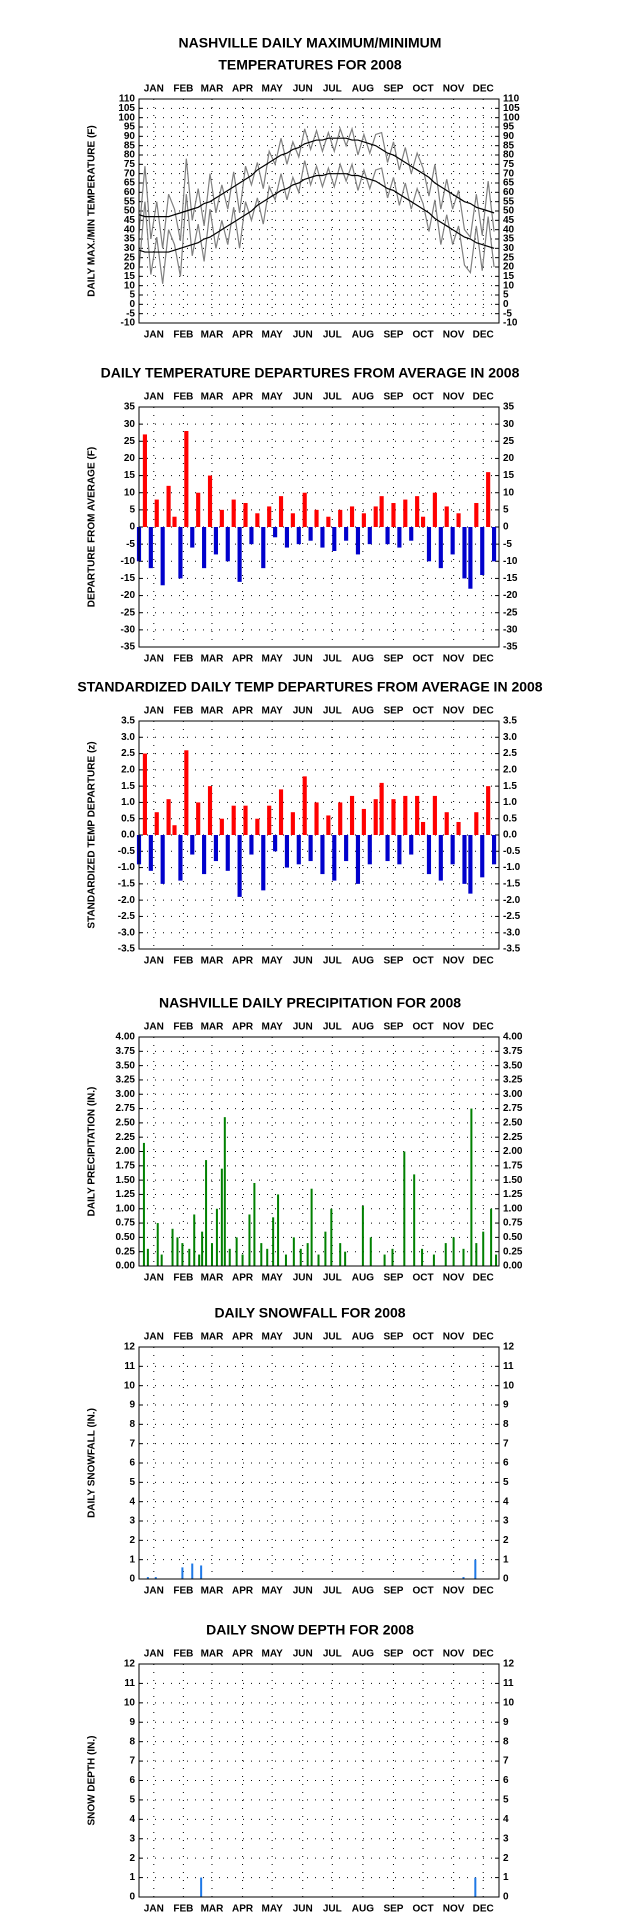 The image size is (620, 1928). Describe the element at coordinates (511, 99) in the screenshot. I see `y2-tick-label: 110` at that location.